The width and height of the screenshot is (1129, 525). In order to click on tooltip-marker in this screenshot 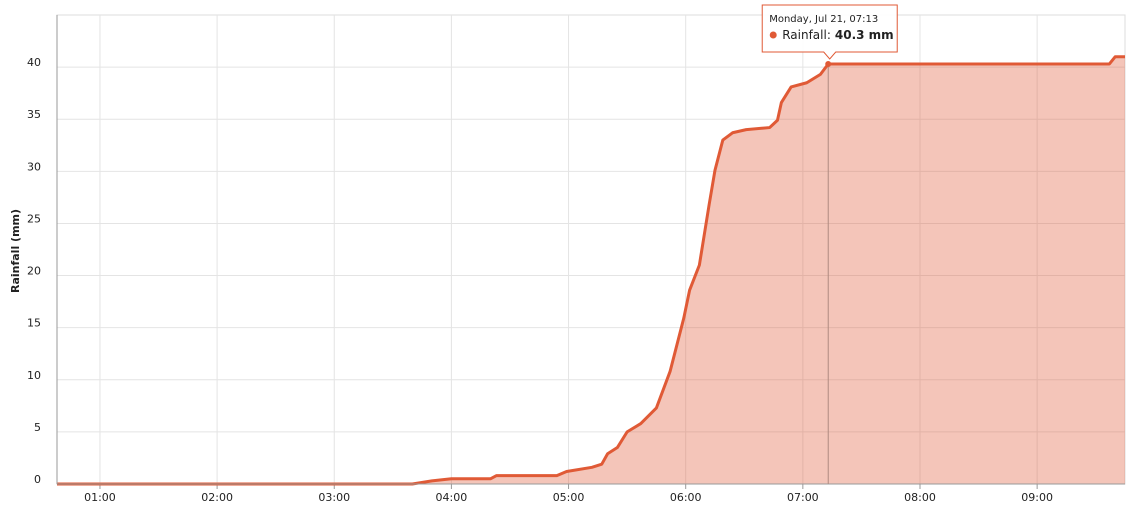, I will do `click(773, 35)`.